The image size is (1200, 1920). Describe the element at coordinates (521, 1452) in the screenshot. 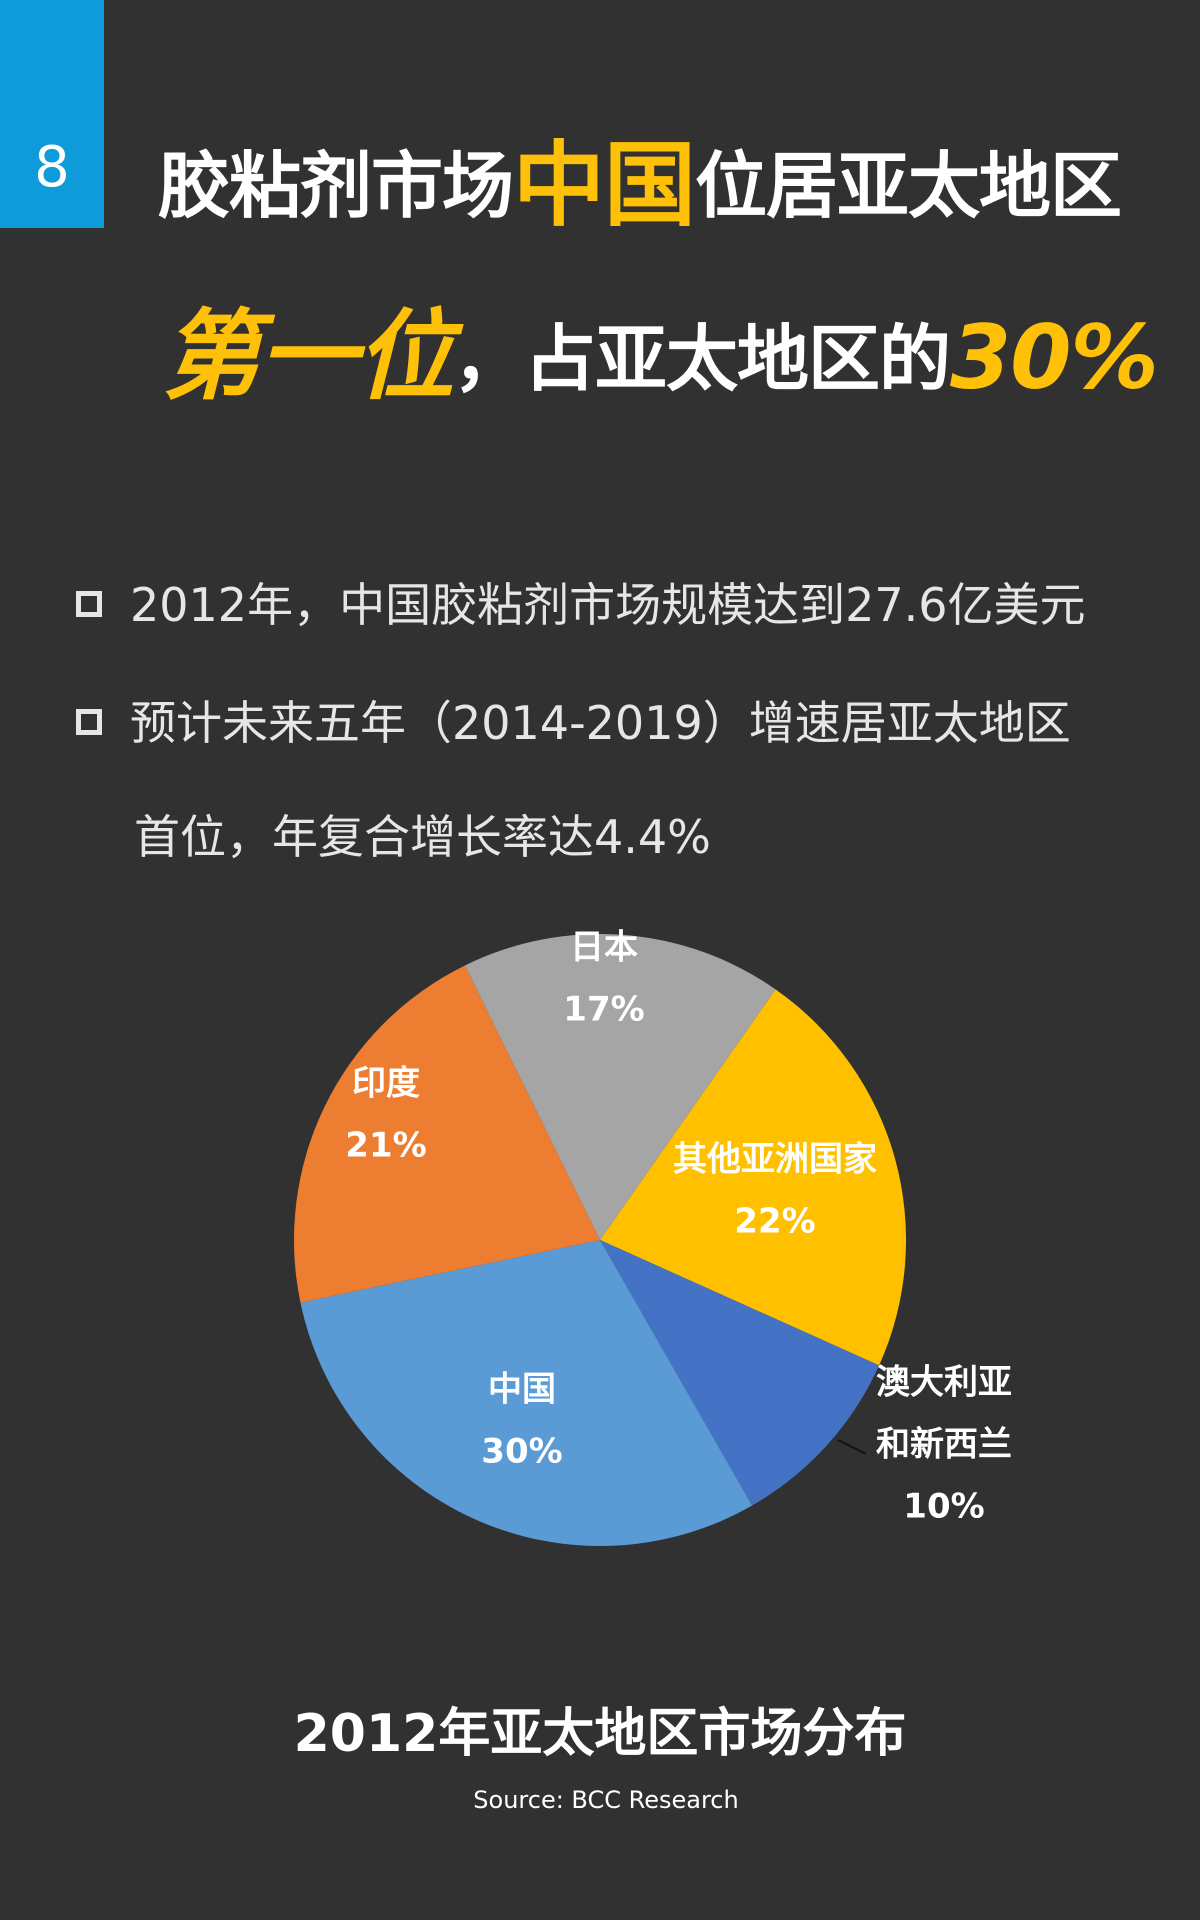

I see `data-label-中国: 30%` at that location.